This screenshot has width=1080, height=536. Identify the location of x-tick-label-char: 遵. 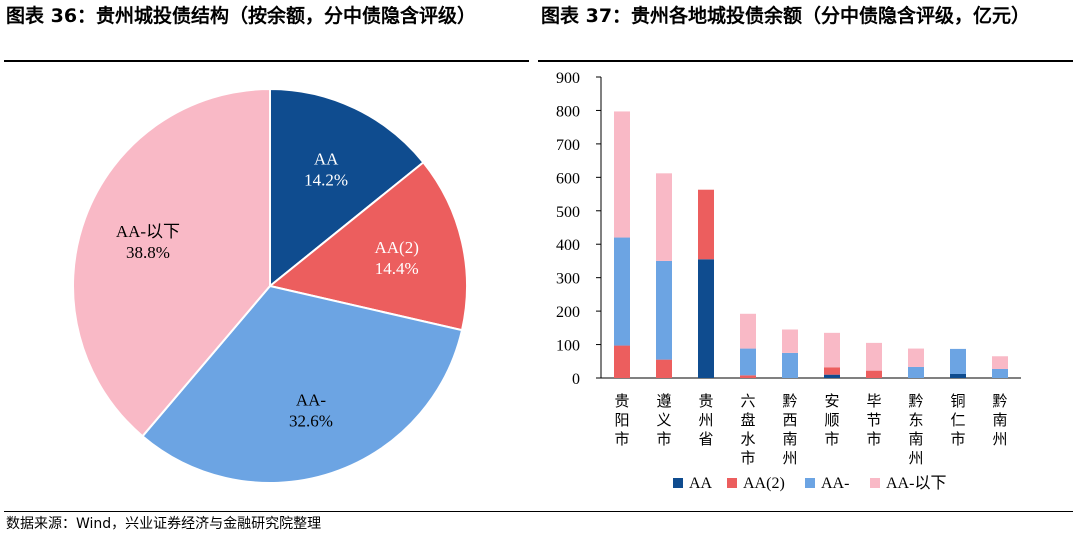
(663, 401).